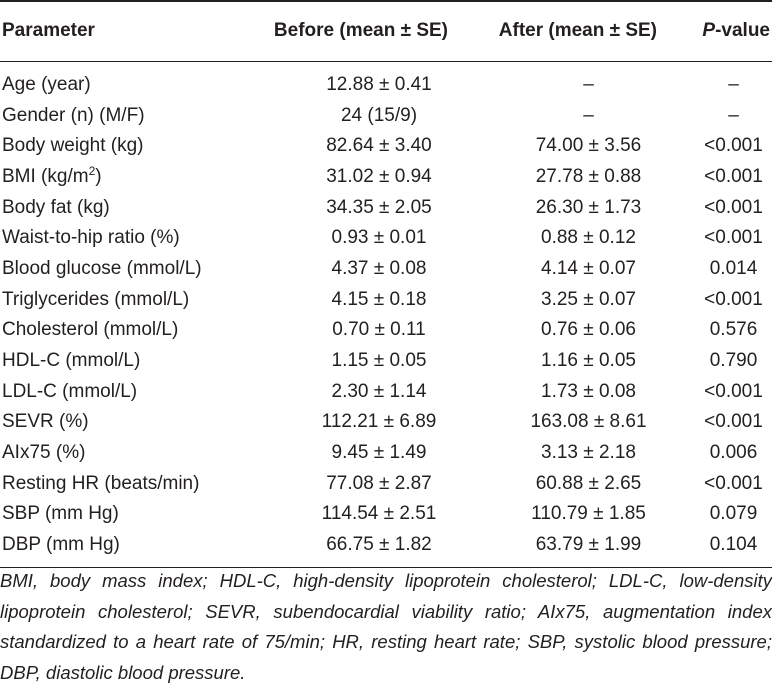 Image resolution: width=772 pixels, height=688 pixels. What do you see at coordinates (718, 549) in the screenshot?
I see `cell-p-value: 0.104` at bounding box center [718, 549].